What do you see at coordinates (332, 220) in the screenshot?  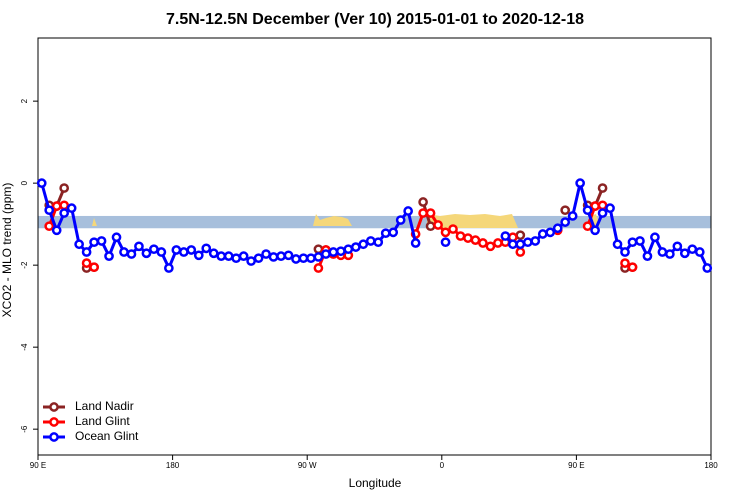 I see `land-patch` at bounding box center [332, 220].